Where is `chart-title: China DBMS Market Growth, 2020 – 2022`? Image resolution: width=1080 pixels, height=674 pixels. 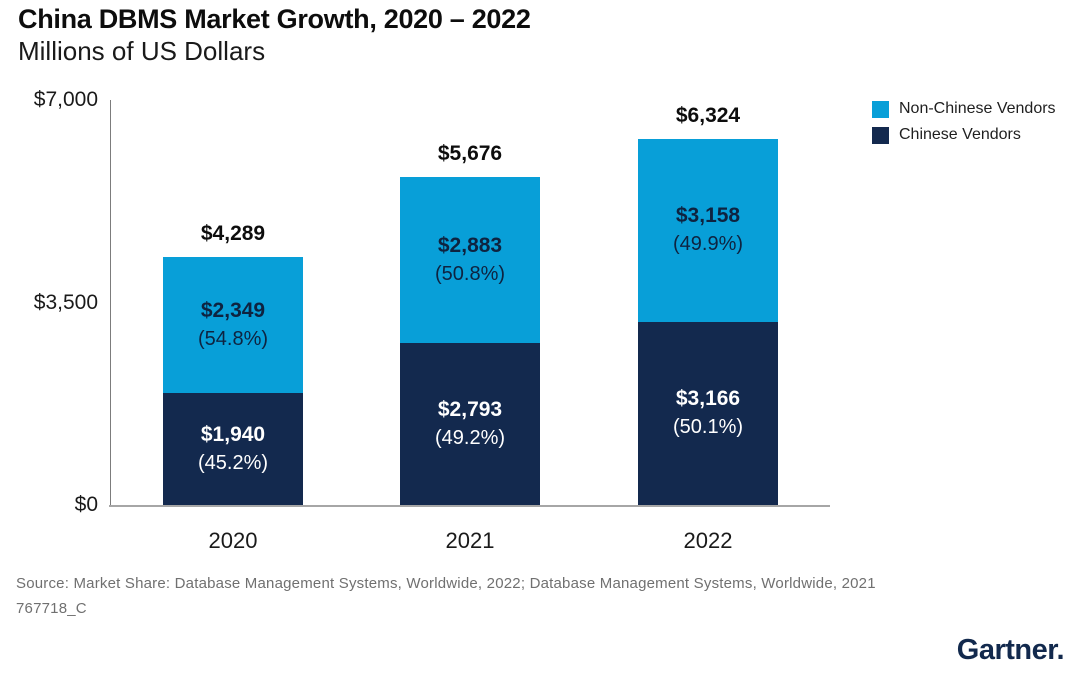
chart-title: China DBMS Market Growth, 2020 – 2022 is located at coordinates (274, 19).